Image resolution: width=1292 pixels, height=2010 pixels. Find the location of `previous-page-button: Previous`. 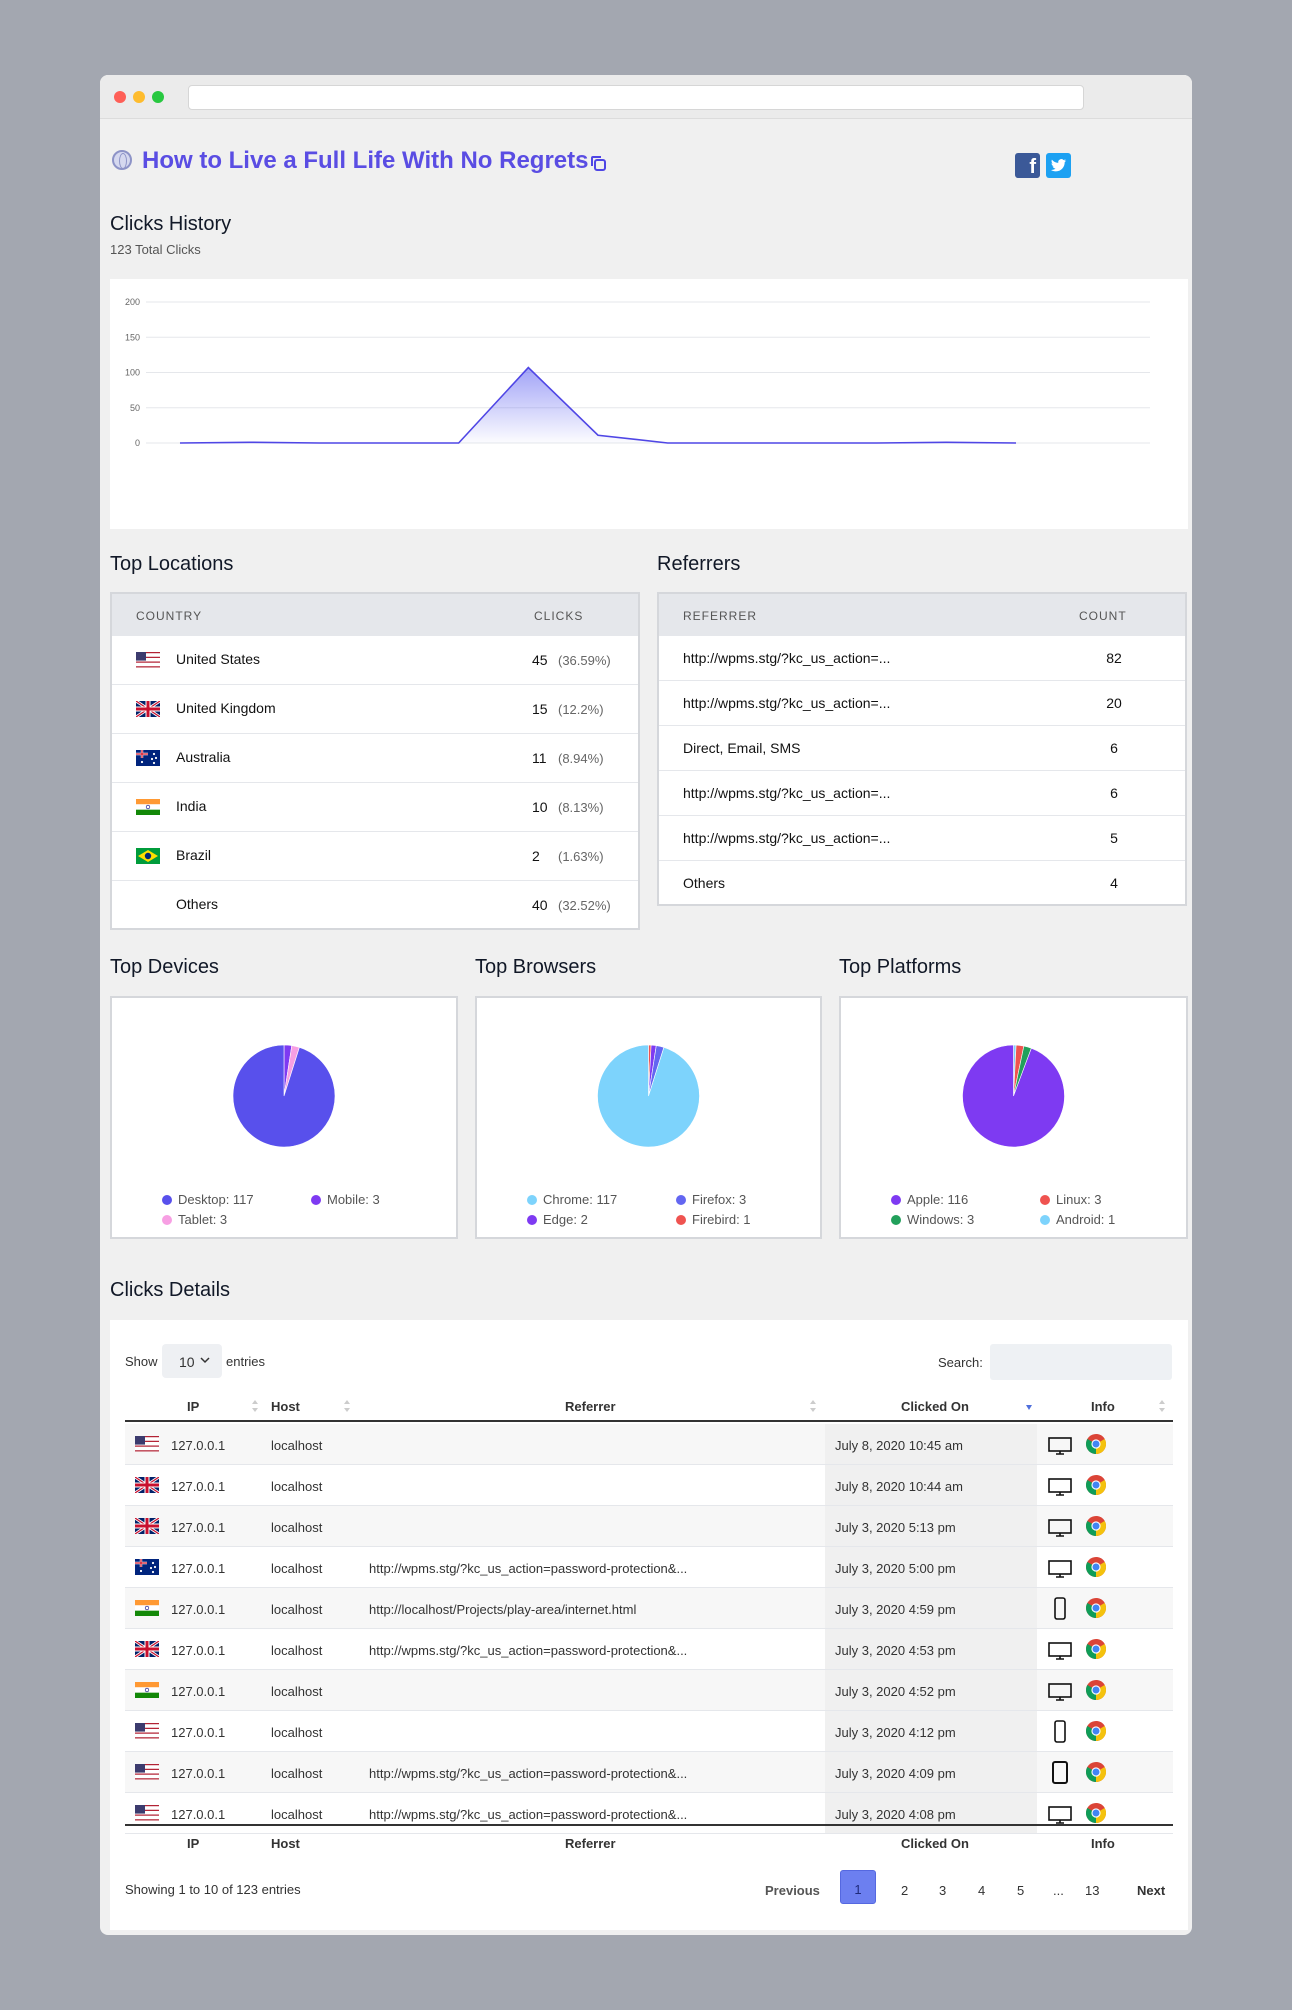

previous-page-button: Previous is located at coordinates (792, 1890).